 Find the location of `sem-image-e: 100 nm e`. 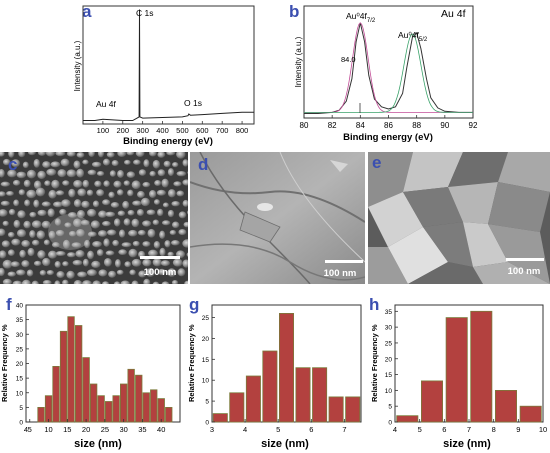

sem-image-e: 100 nm e is located at coordinates (459, 218).